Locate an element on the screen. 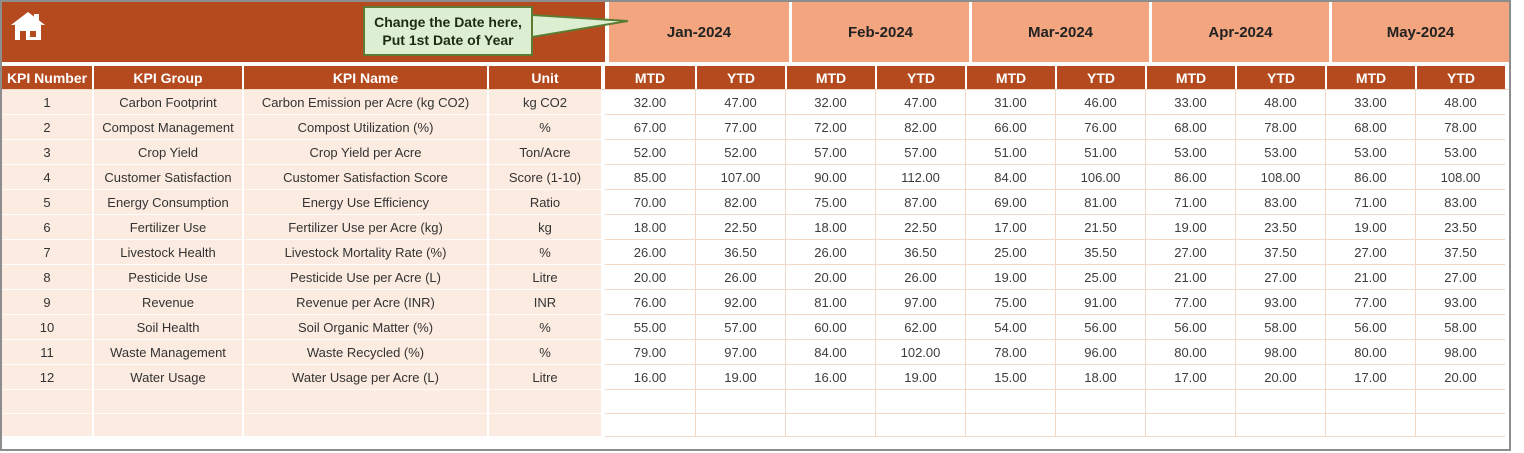 This screenshot has height=453, width=1524. kpi-name-cell: Carbon Emission per Acre (kg CO2) is located at coordinates (364, 102).